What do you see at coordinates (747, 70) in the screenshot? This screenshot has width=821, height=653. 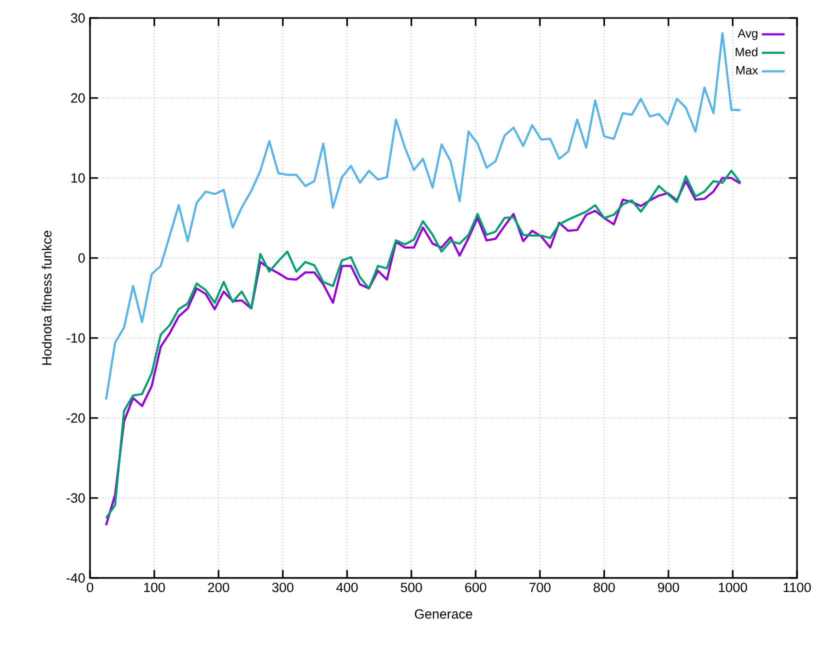 I see `legend-label: Max` at bounding box center [747, 70].